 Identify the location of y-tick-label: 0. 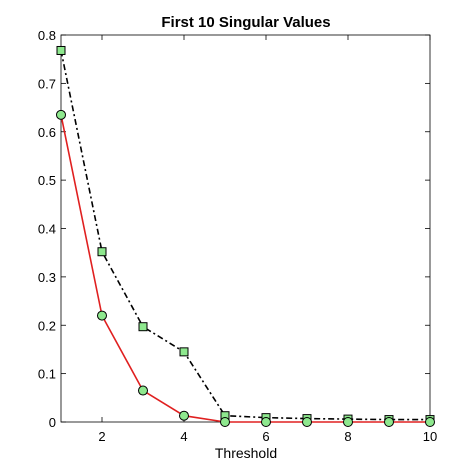
(52, 422).